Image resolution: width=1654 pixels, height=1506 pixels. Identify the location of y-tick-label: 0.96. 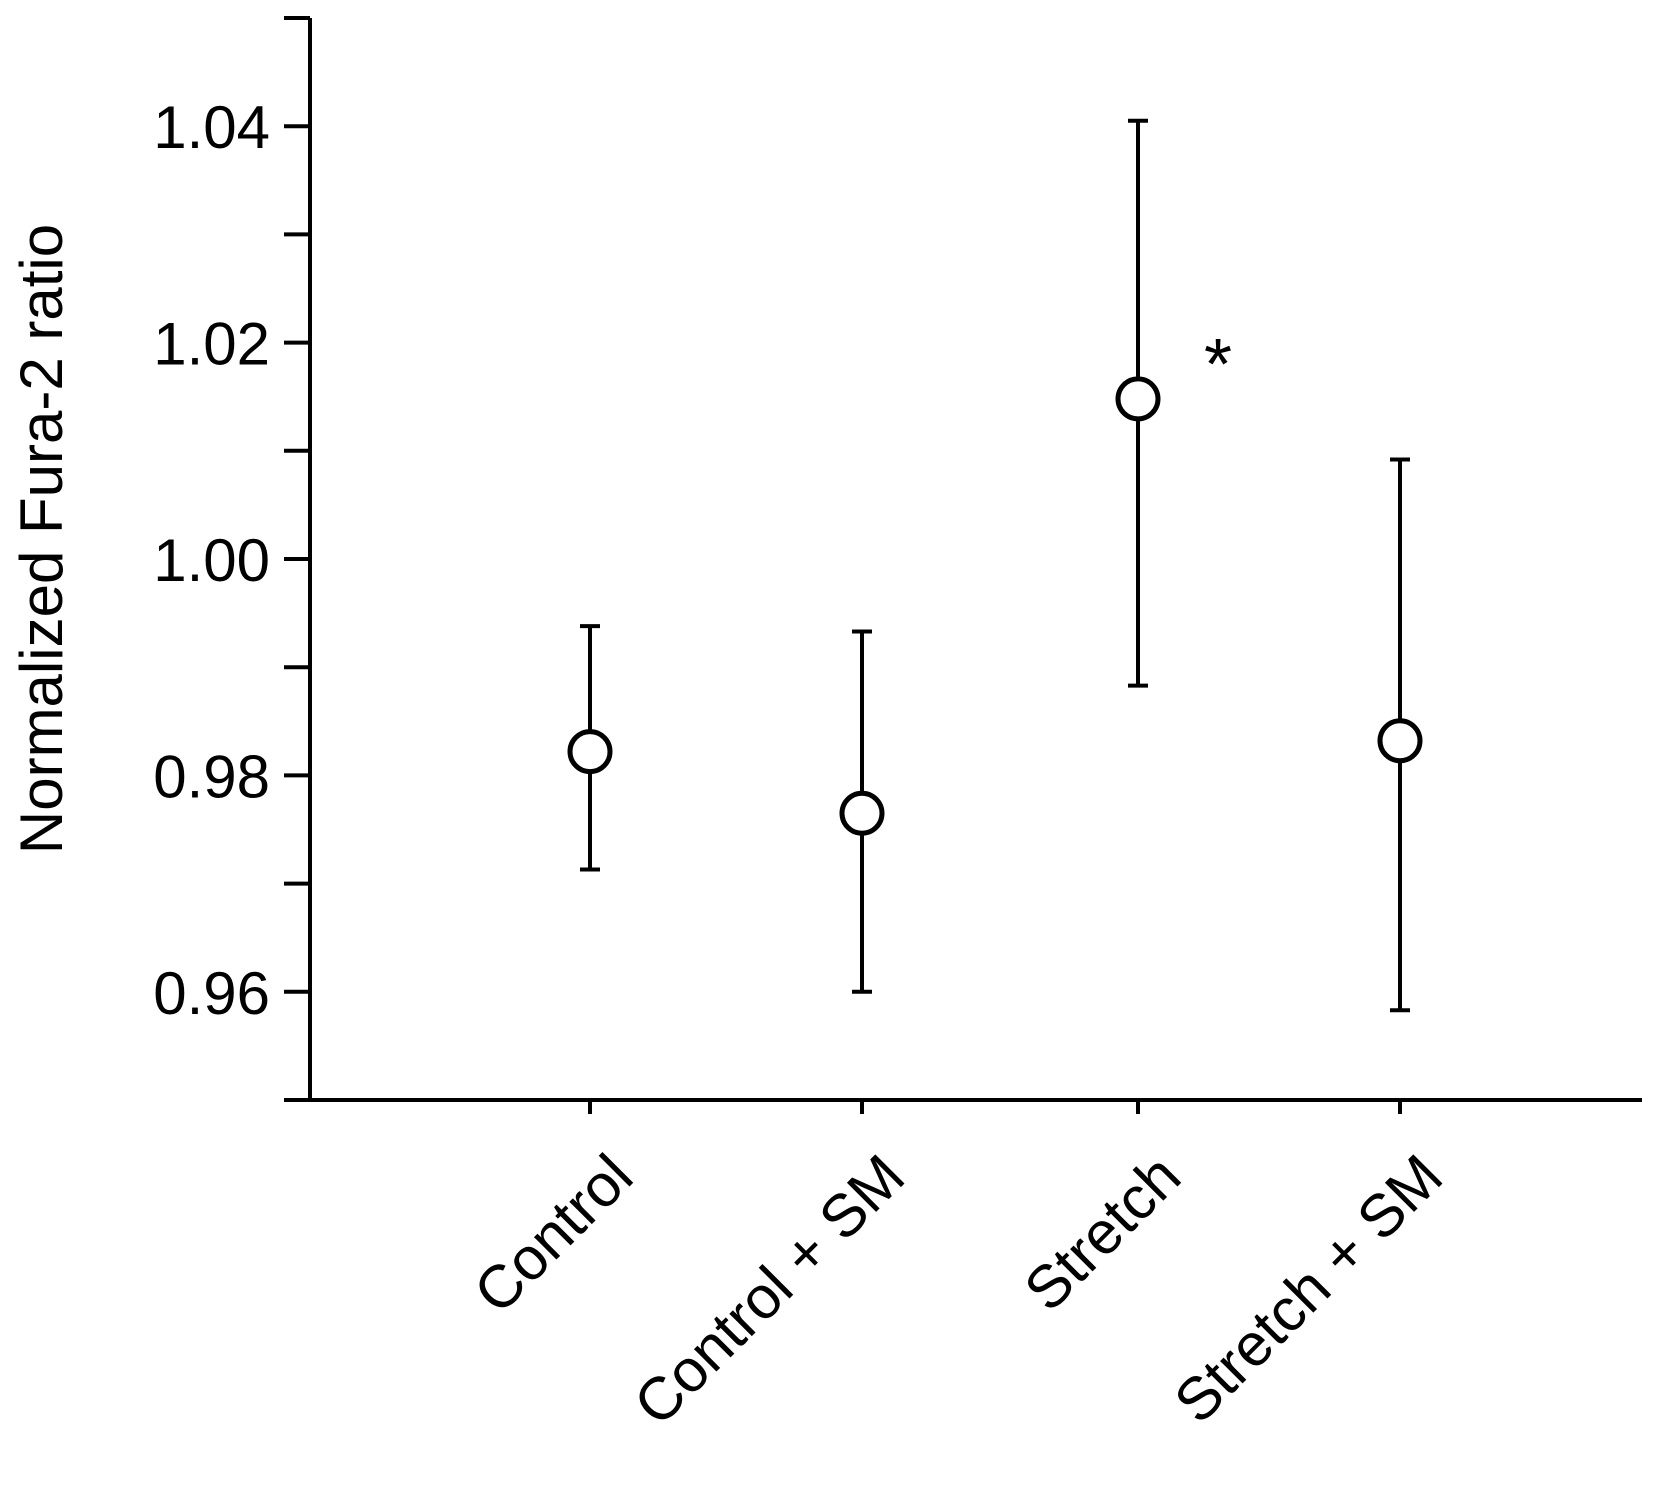
(211, 993).